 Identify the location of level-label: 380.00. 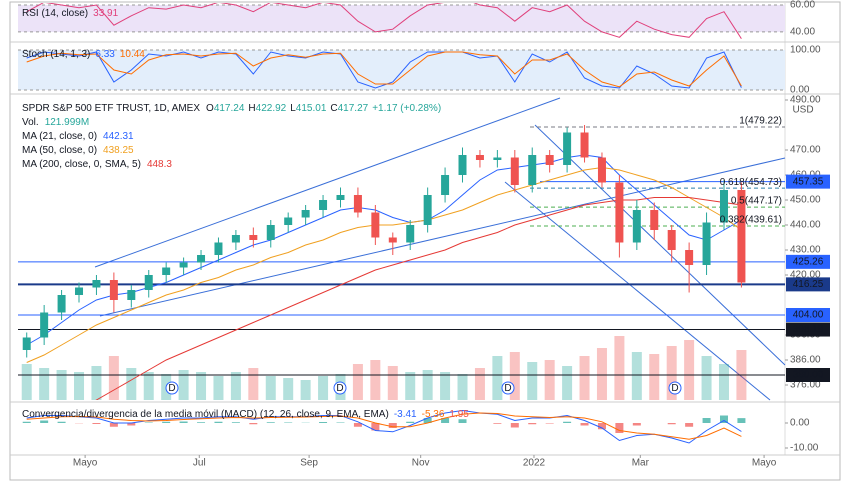
(808, 375).